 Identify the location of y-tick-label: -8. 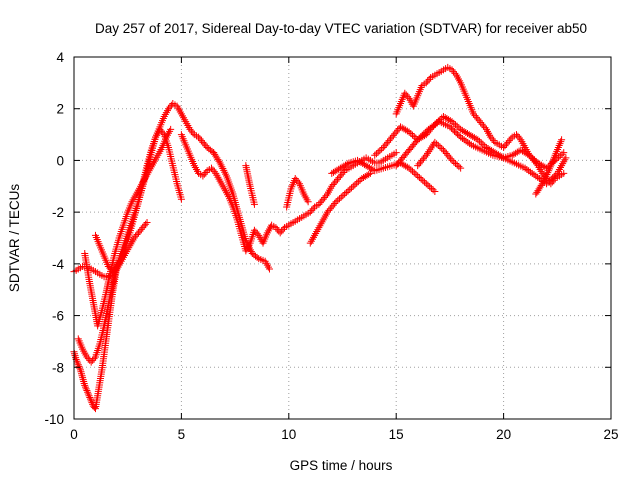
(58, 367).